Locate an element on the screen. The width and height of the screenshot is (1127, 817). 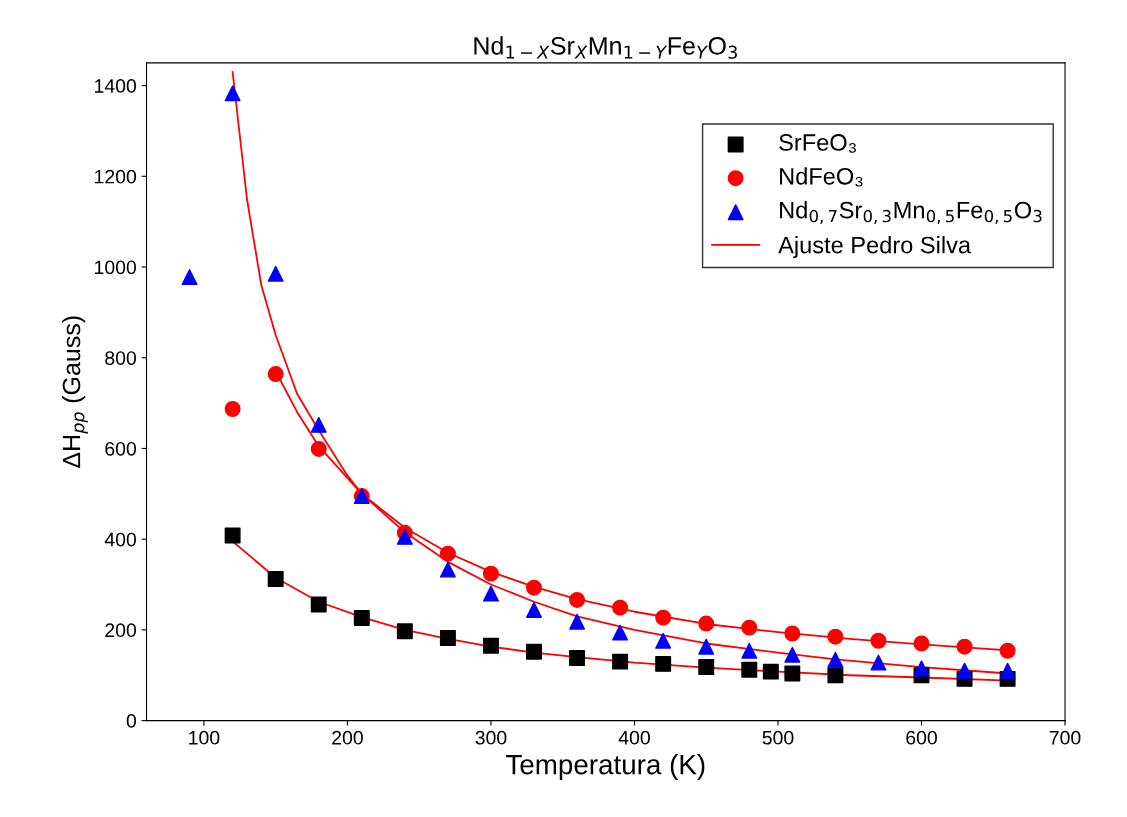
y-axis-title: ΔH$_{pp}$ (Gauss) is located at coordinates (74, 392).